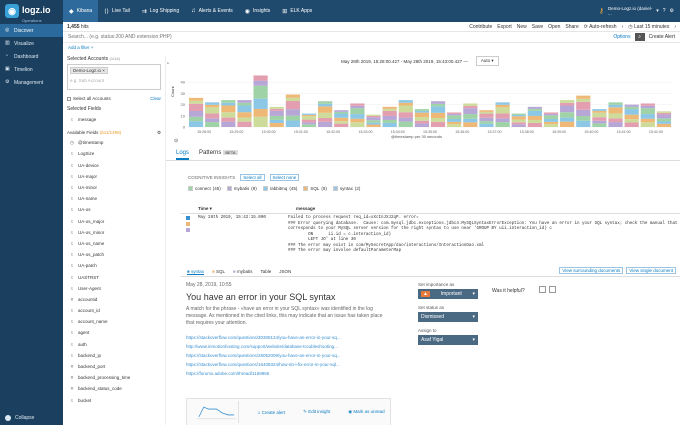 Image resolution: width=680 pixels, height=425 pixels. Describe the element at coordinates (648, 27) in the screenshot. I see `time-picker: ◷ Last 15 minutes` at that location.